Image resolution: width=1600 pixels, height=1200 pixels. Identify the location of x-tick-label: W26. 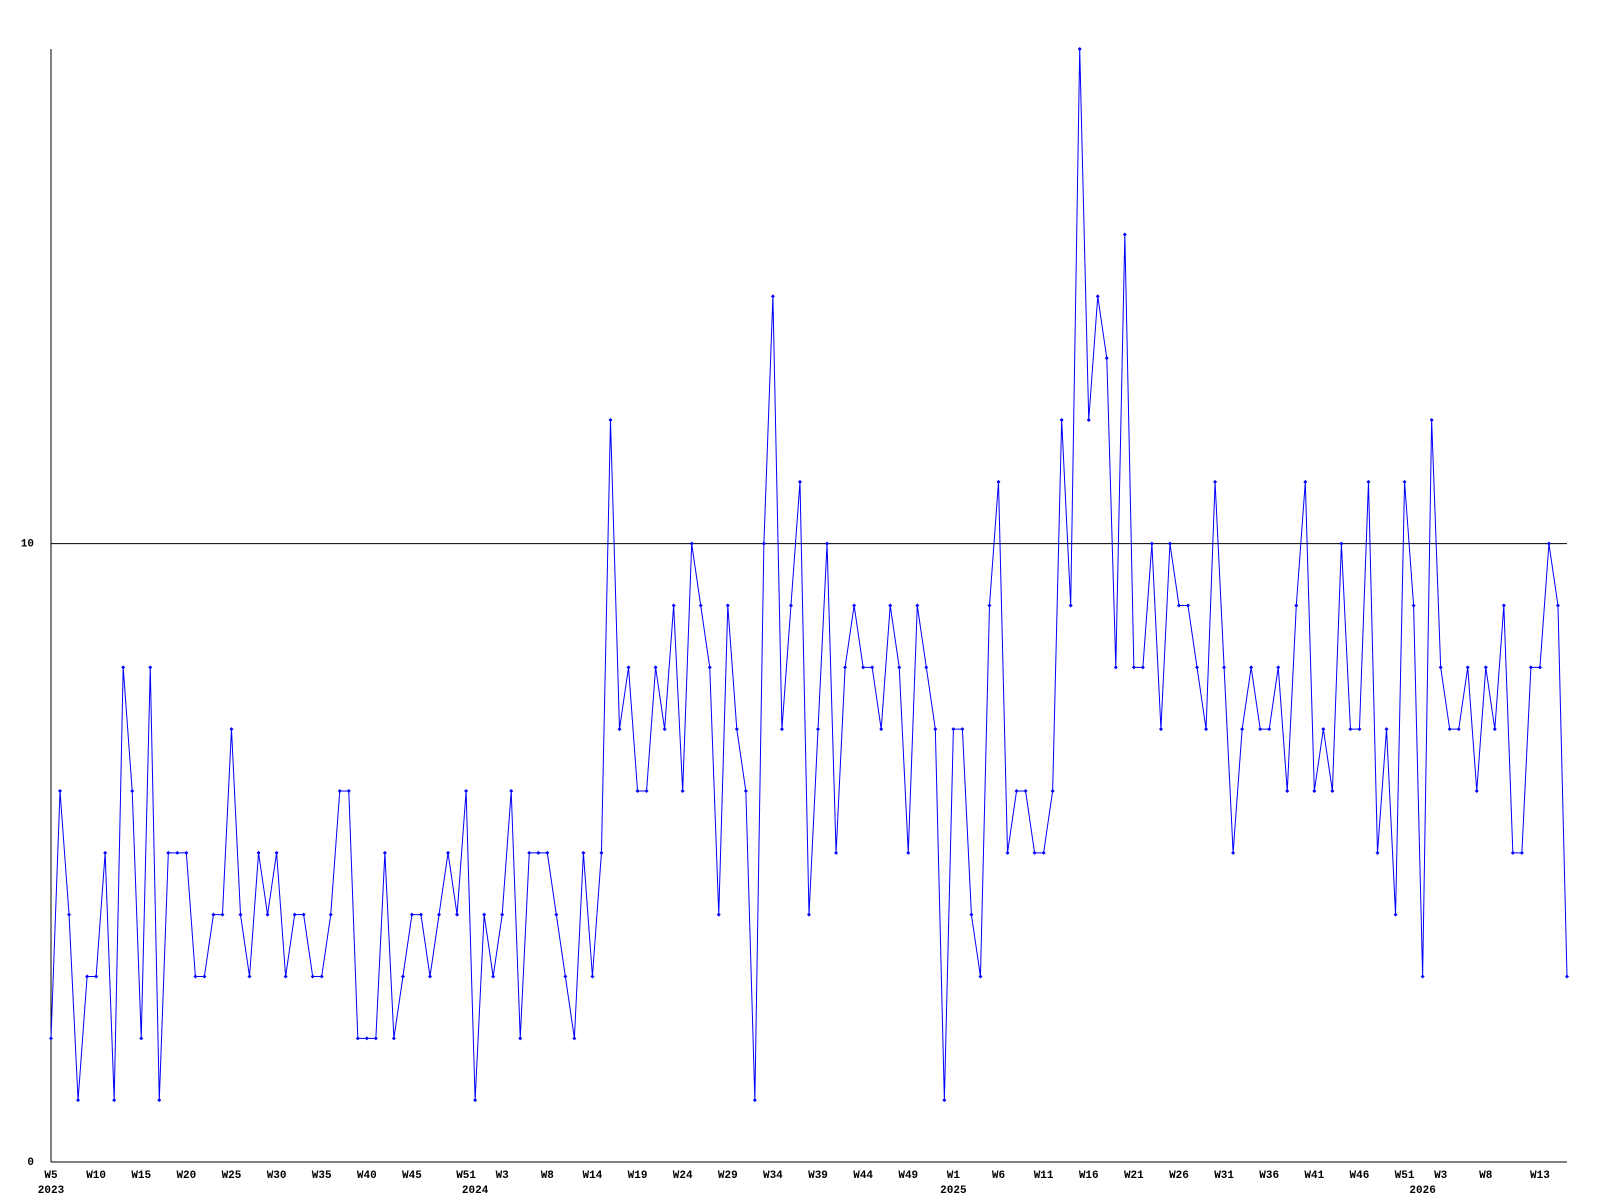
(1179, 1176).